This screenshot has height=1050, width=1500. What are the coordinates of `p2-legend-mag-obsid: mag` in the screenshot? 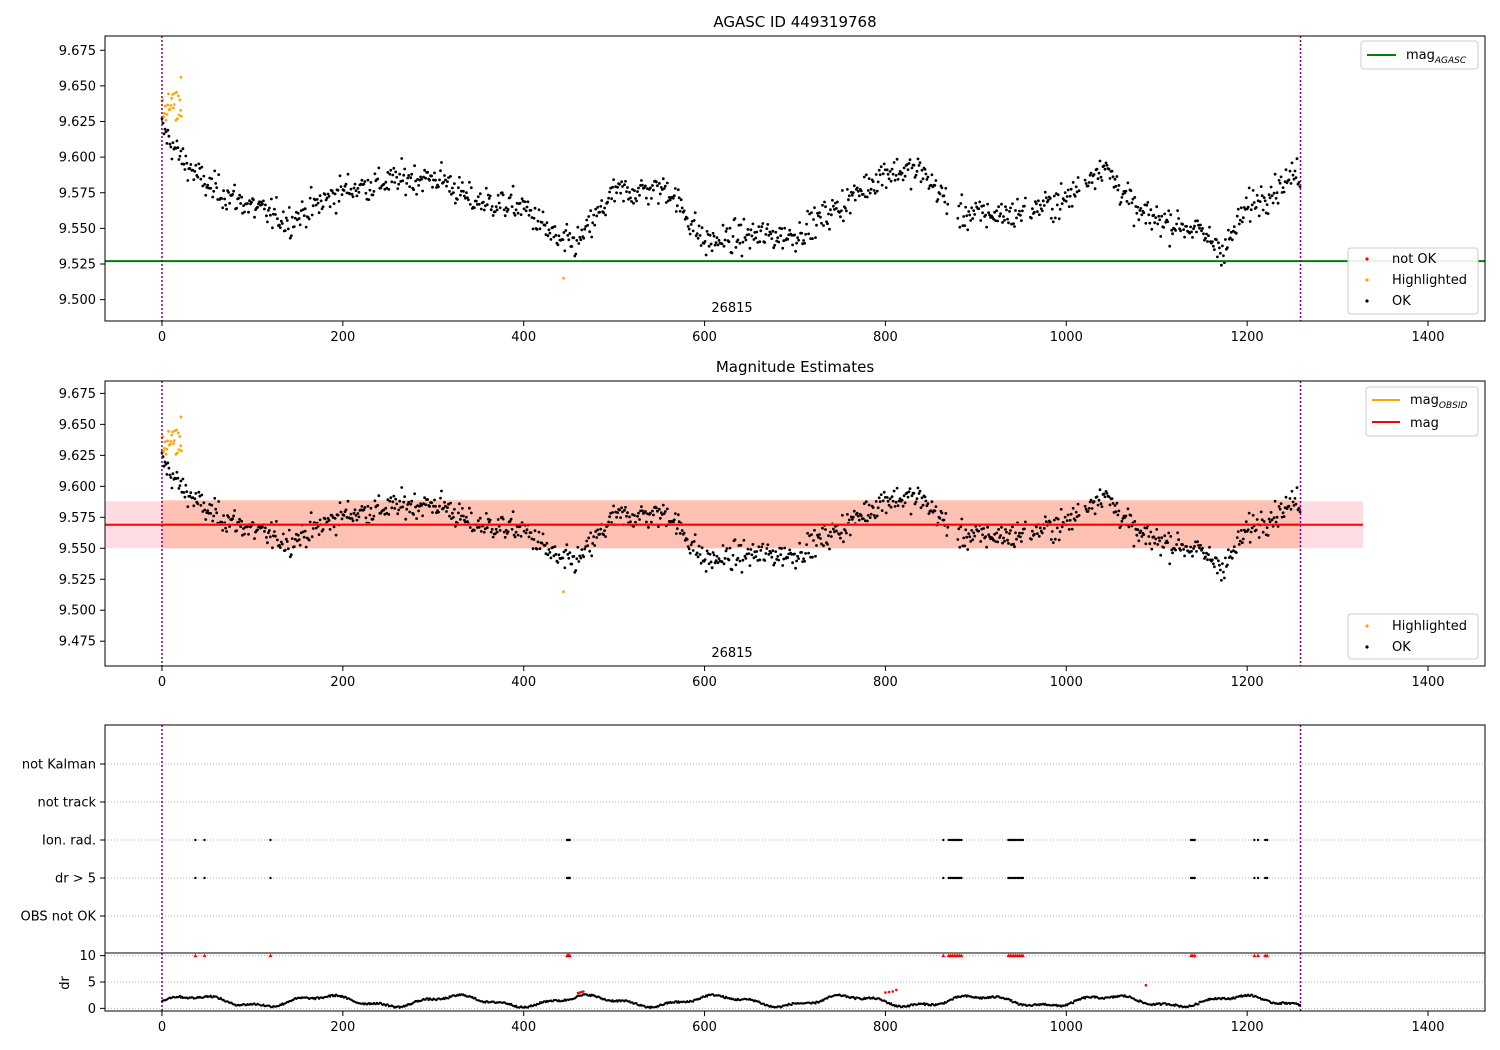 It's located at (1424, 400).